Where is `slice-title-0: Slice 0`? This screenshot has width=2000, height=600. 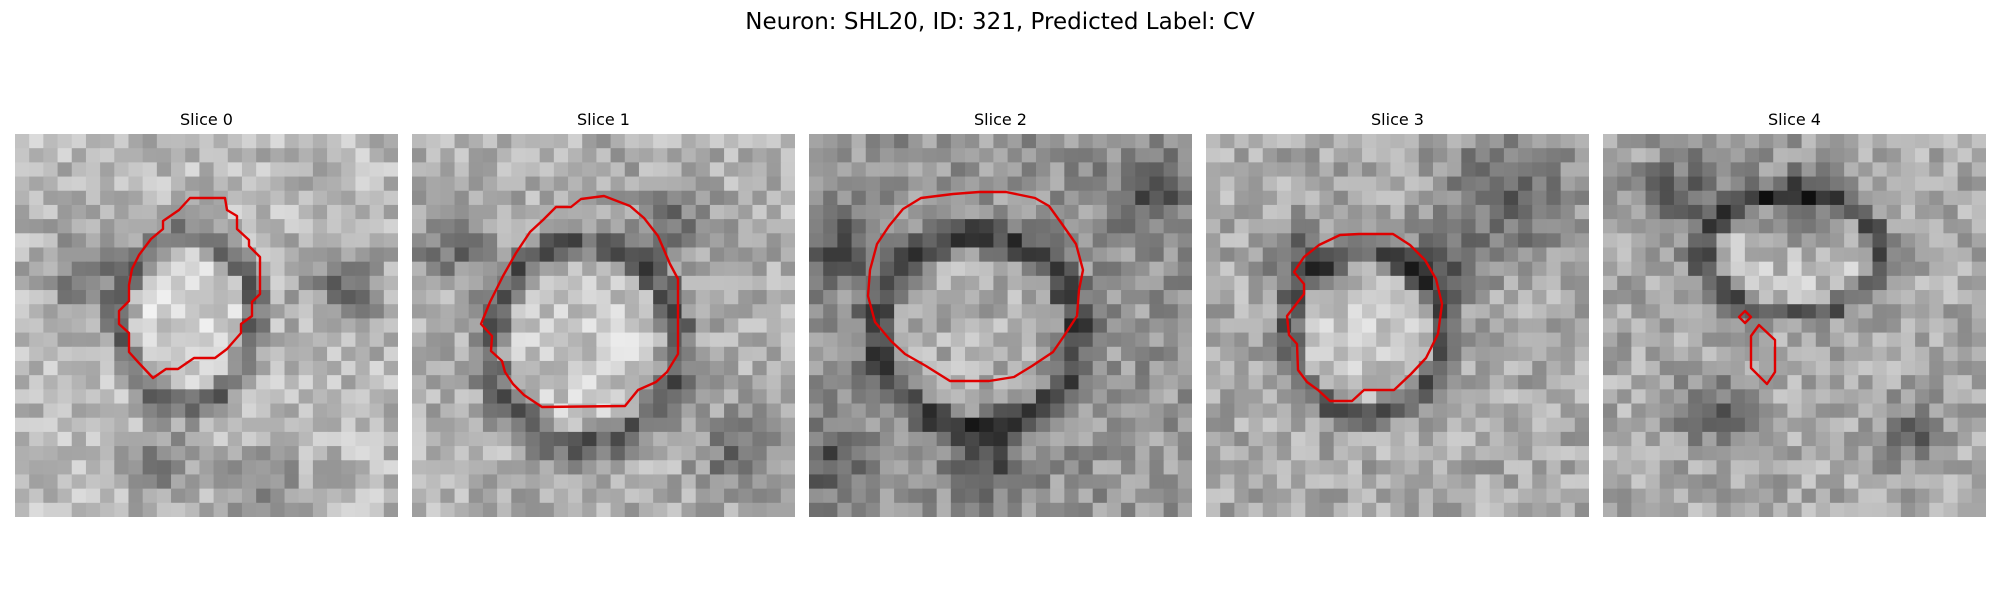
slice-title-0: Slice 0 is located at coordinates (206, 119).